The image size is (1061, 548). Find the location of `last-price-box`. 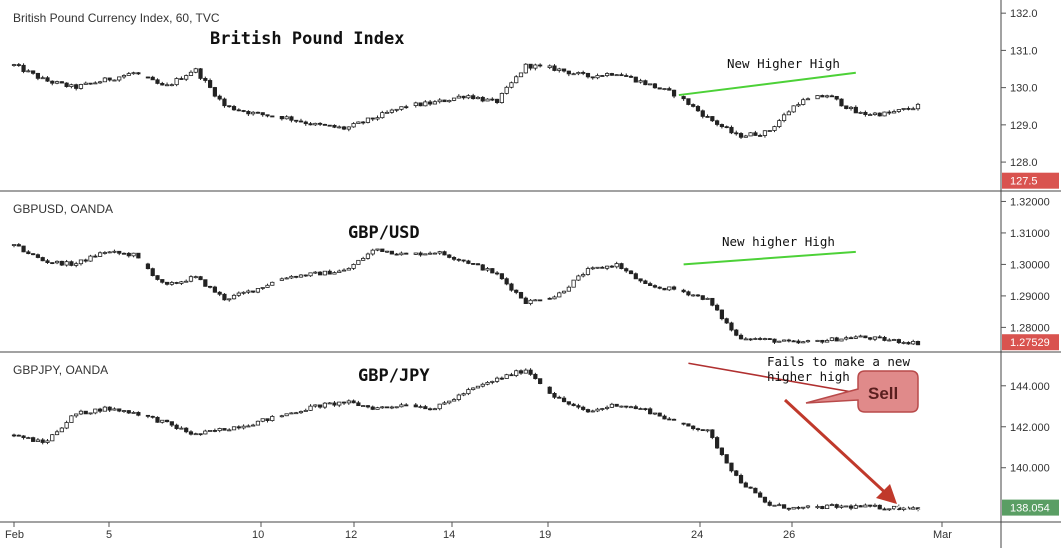

last-price-box is located at coordinates (1030, 507).